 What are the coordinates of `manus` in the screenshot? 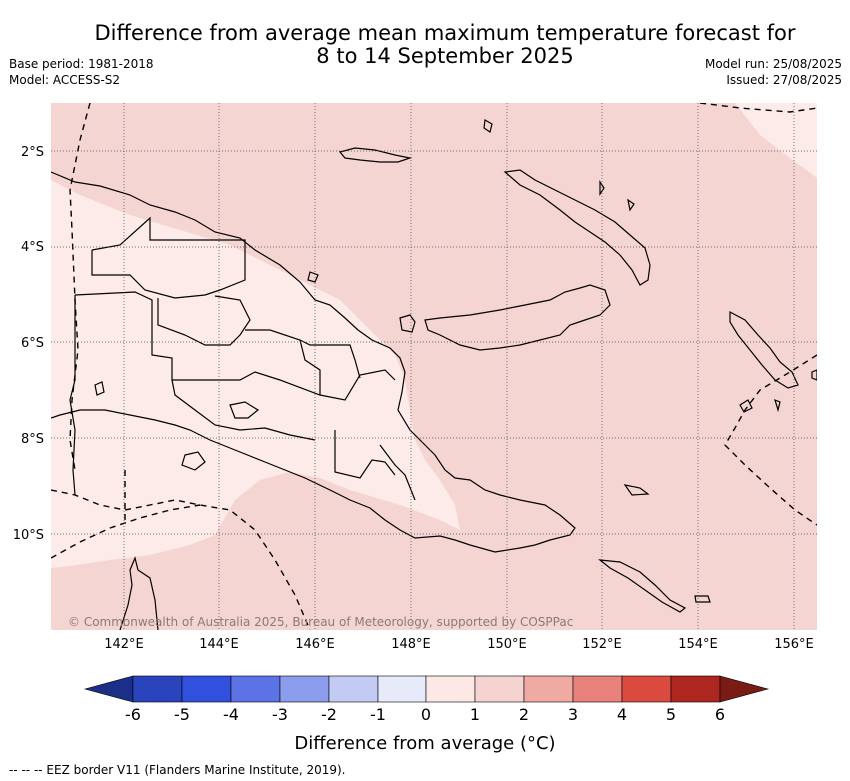 It's located at (375, 155).